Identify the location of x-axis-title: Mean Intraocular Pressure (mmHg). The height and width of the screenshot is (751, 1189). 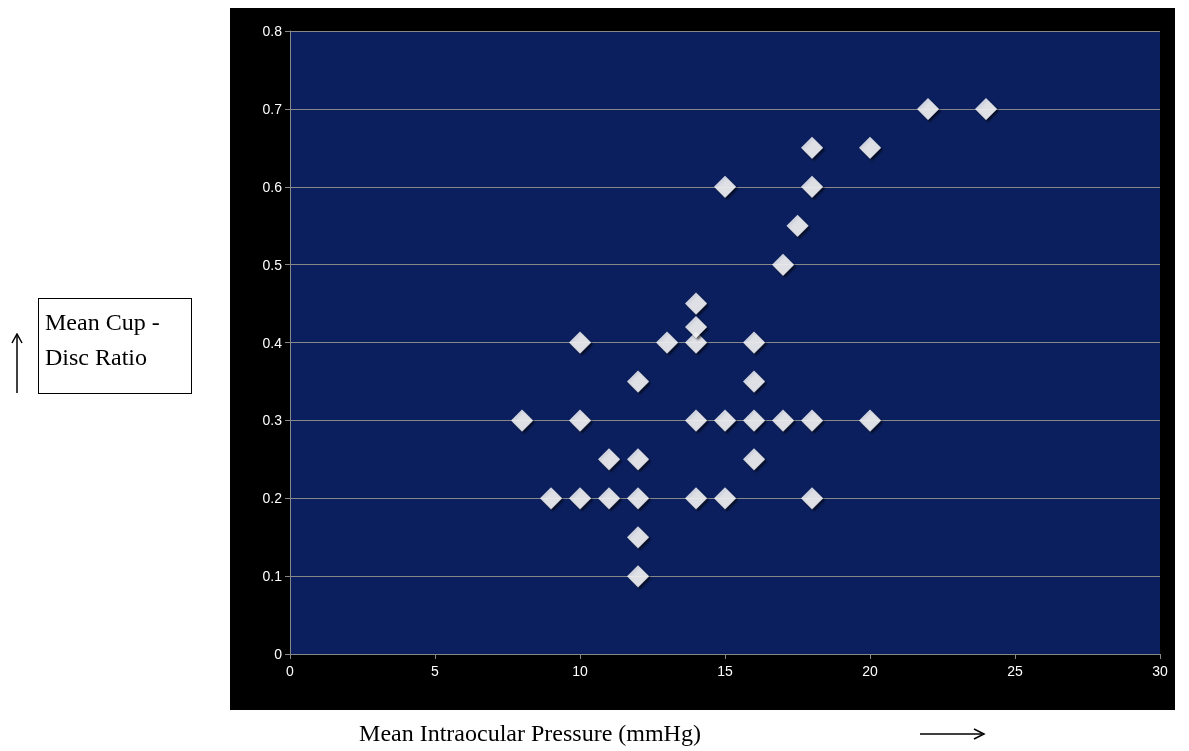
(530, 733).